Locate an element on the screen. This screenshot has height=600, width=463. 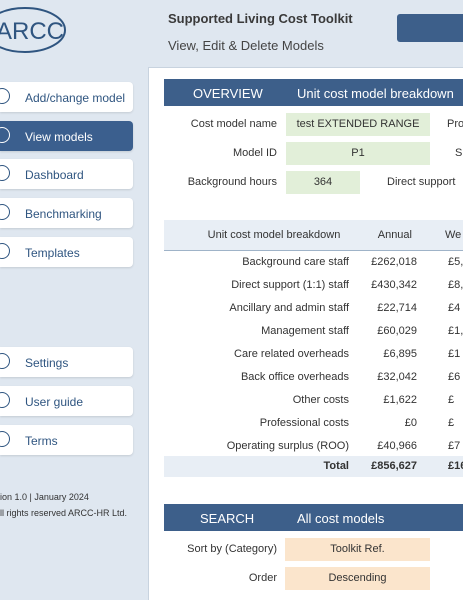
column-header: Annual is located at coordinates (394, 235).